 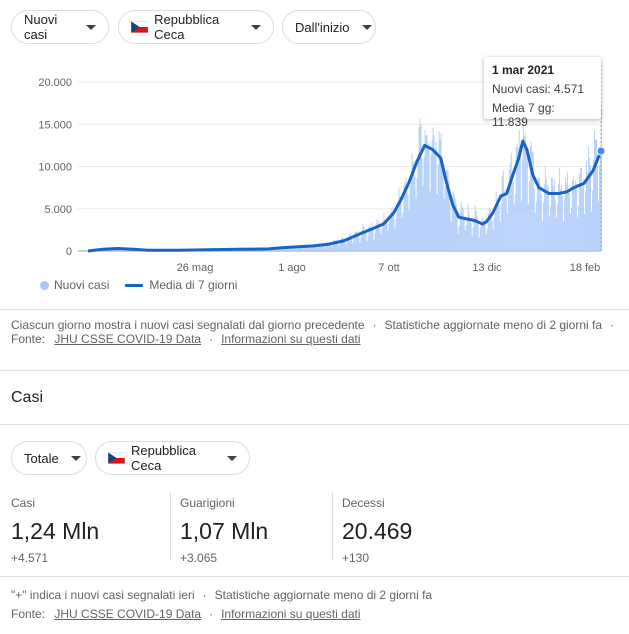 I want to click on chevron-down-icon, so click(x=75, y=458).